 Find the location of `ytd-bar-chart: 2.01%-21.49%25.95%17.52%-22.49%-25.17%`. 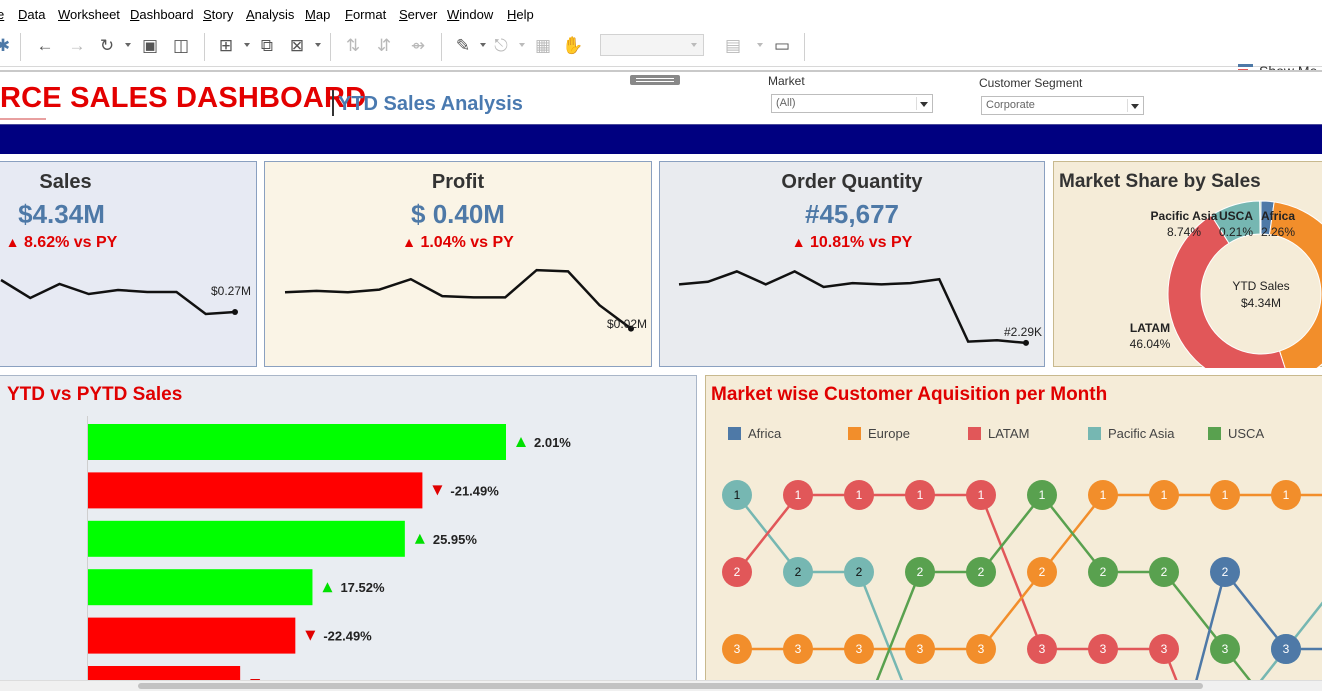

ytd-bar-chart: 2.01%-21.49%25.95%17.52%-22.49%-25.17% is located at coordinates (329, 557).